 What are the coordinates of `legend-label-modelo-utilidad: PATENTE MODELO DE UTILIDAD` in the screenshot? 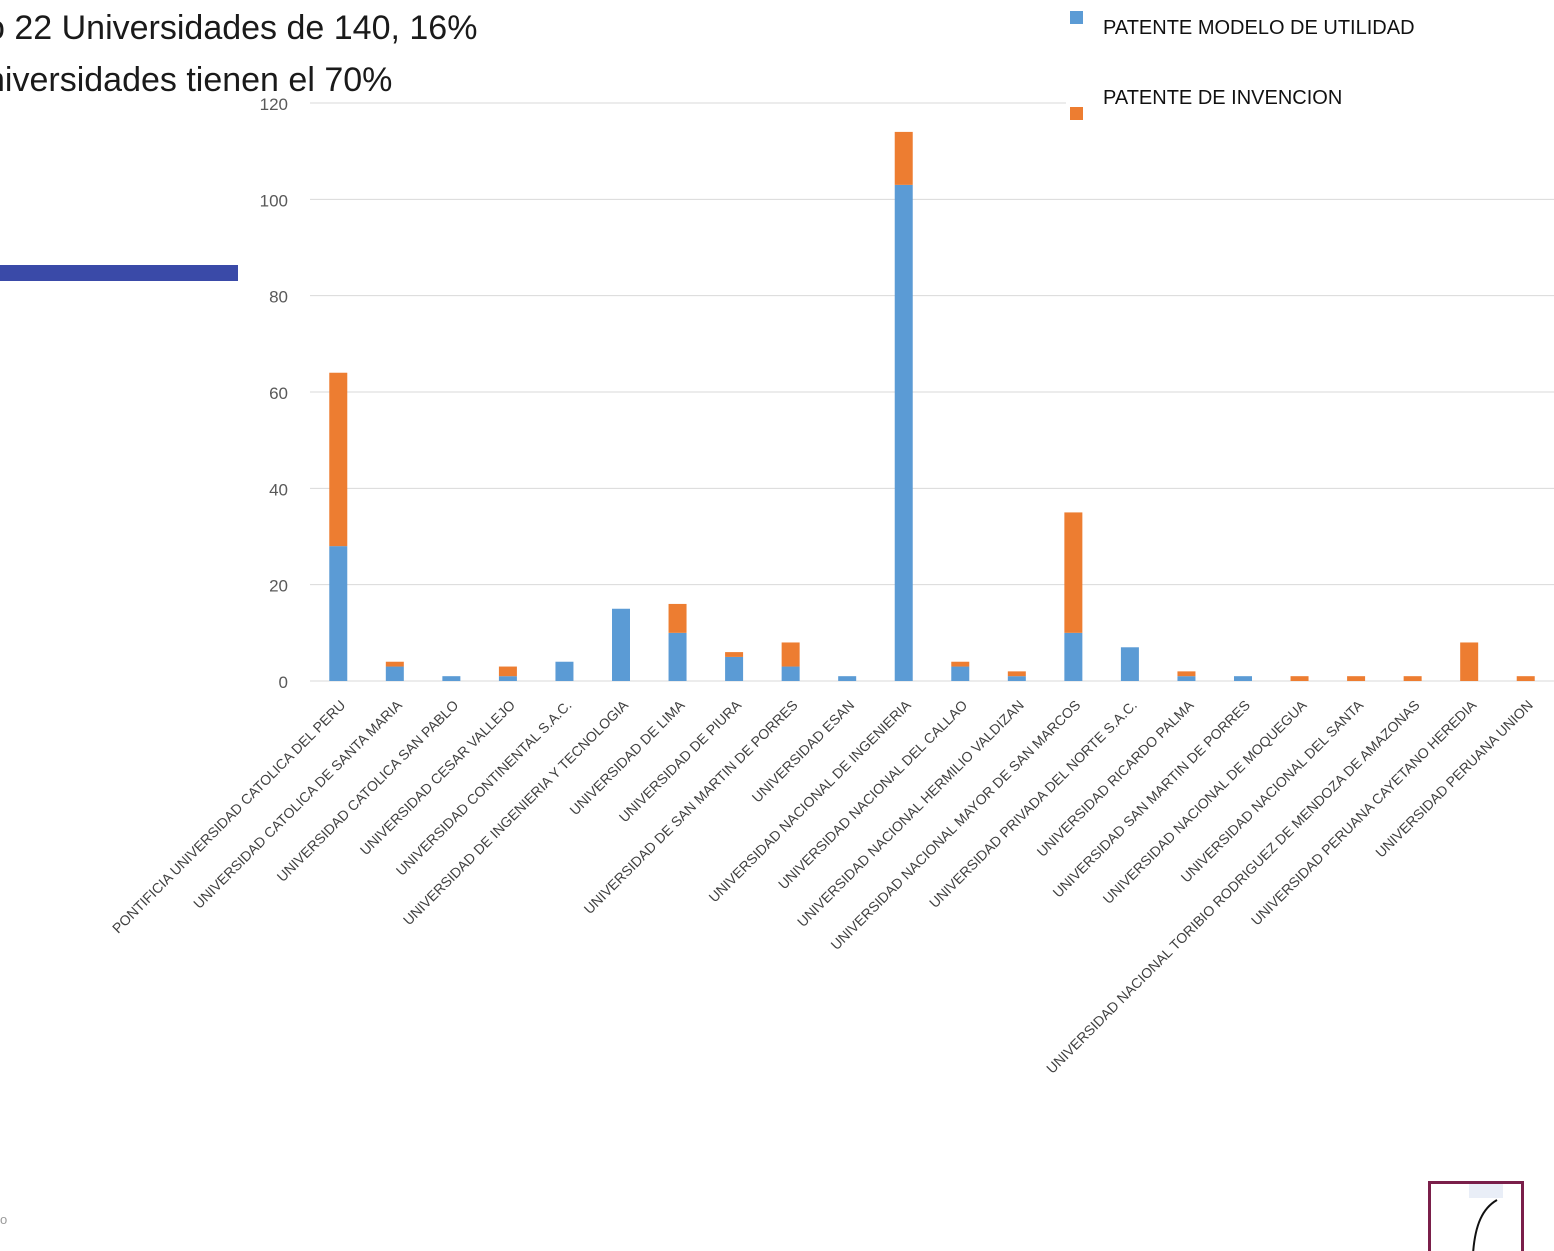 It's located at (1259, 28).